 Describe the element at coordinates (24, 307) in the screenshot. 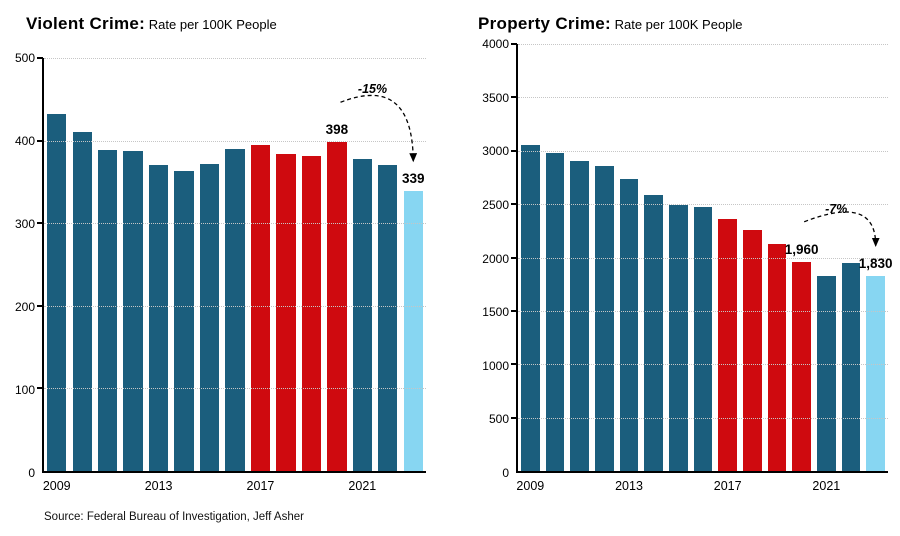

I see `y-tick-label: 200` at that location.